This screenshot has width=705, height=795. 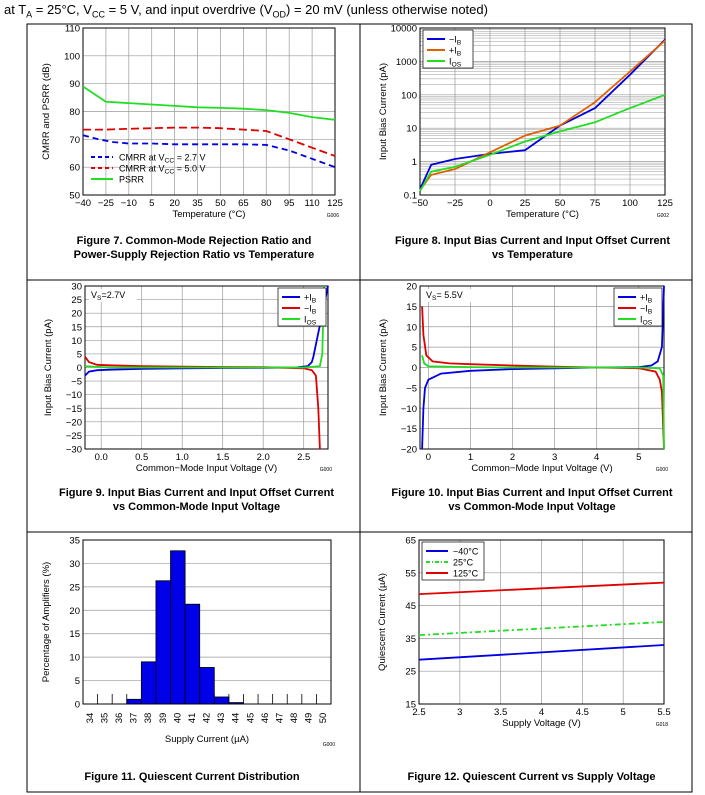 What do you see at coordinates (182, 457) in the screenshot?
I see `x-tick-label: 1.0` at bounding box center [182, 457].